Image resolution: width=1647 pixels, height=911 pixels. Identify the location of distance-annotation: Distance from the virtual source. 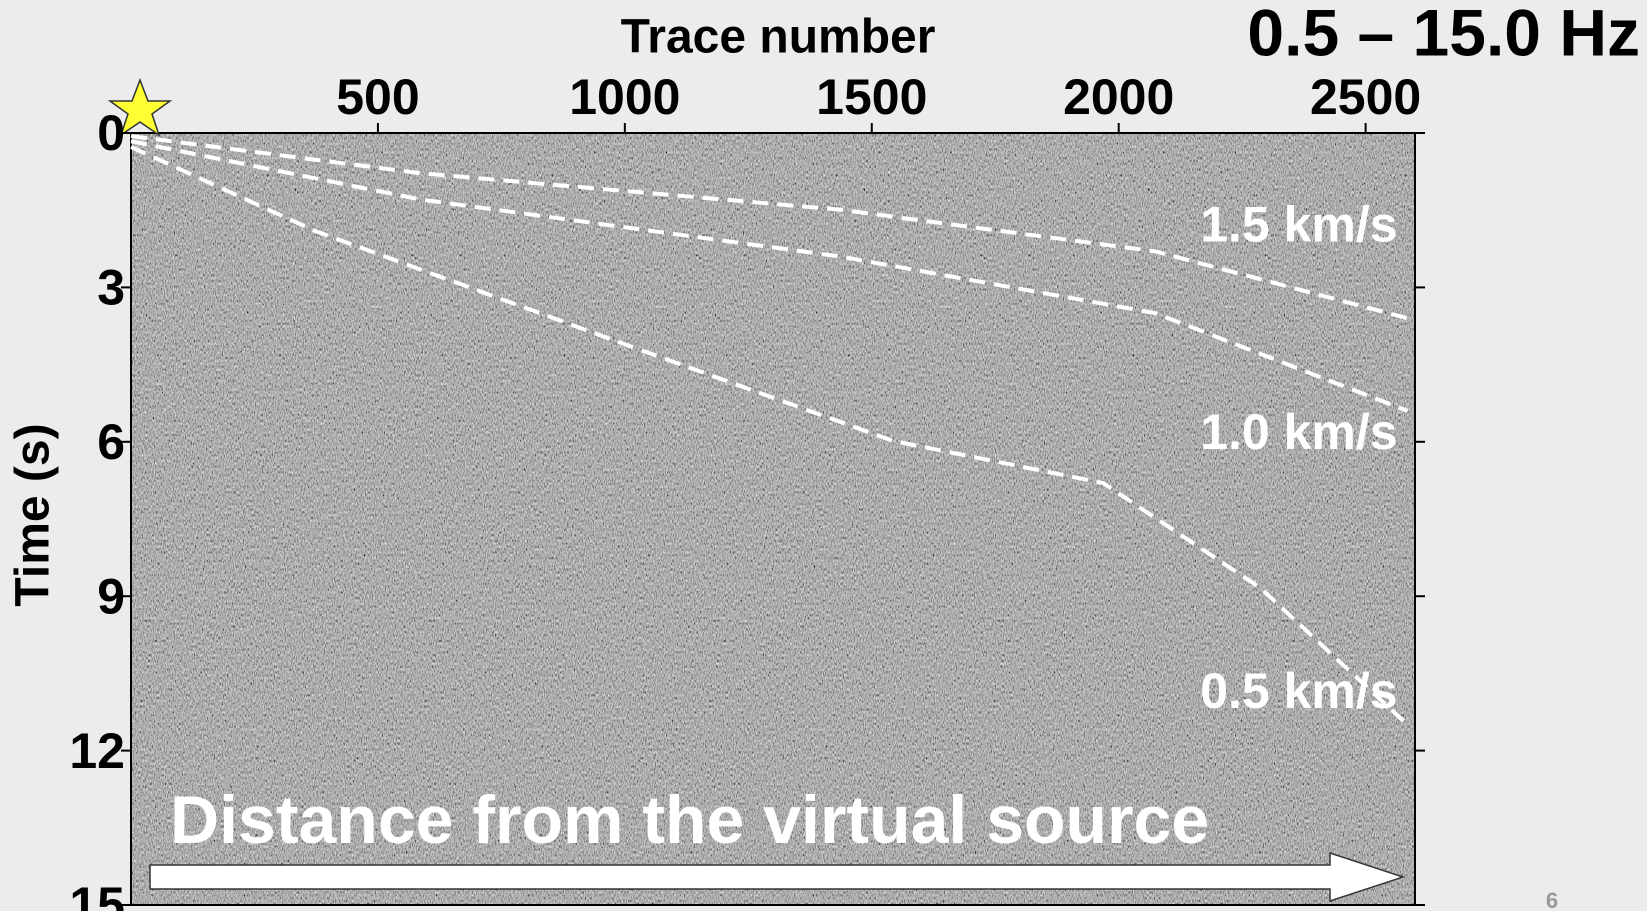
(689, 820).